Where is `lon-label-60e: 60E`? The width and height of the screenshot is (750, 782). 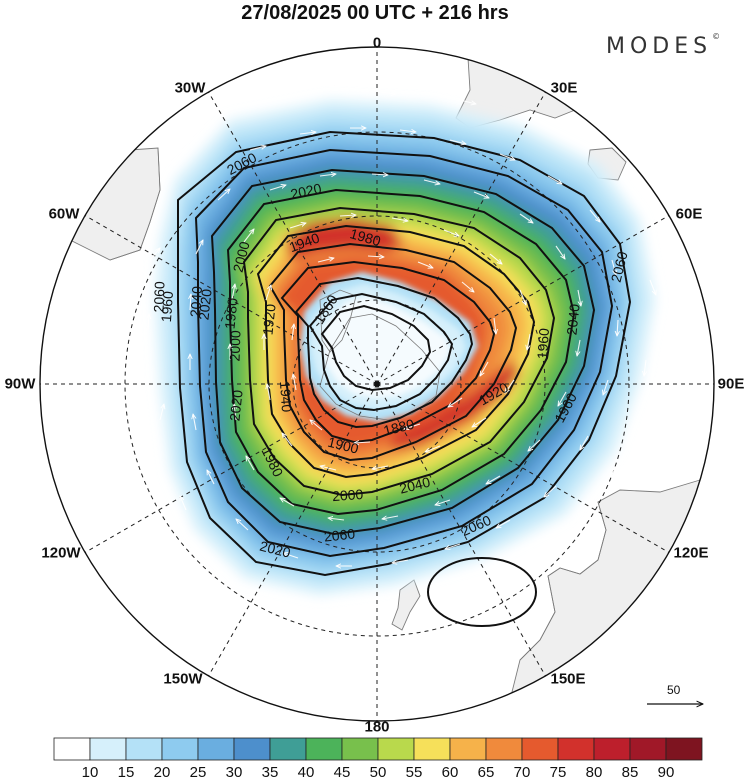 lon-label-60e: 60E is located at coordinates (689, 214).